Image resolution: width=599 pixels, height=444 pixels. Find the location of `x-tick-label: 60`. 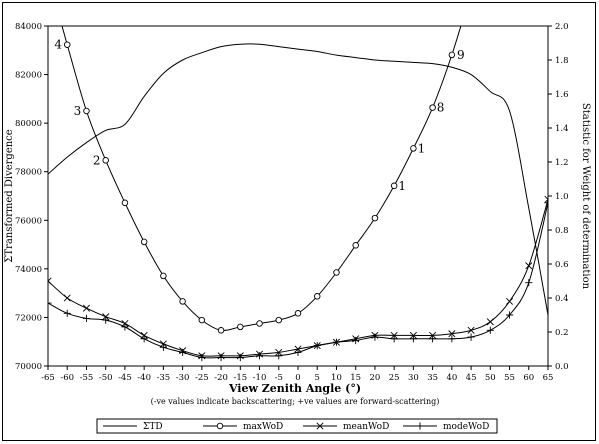

x-tick-label: 60 is located at coordinates (528, 378).